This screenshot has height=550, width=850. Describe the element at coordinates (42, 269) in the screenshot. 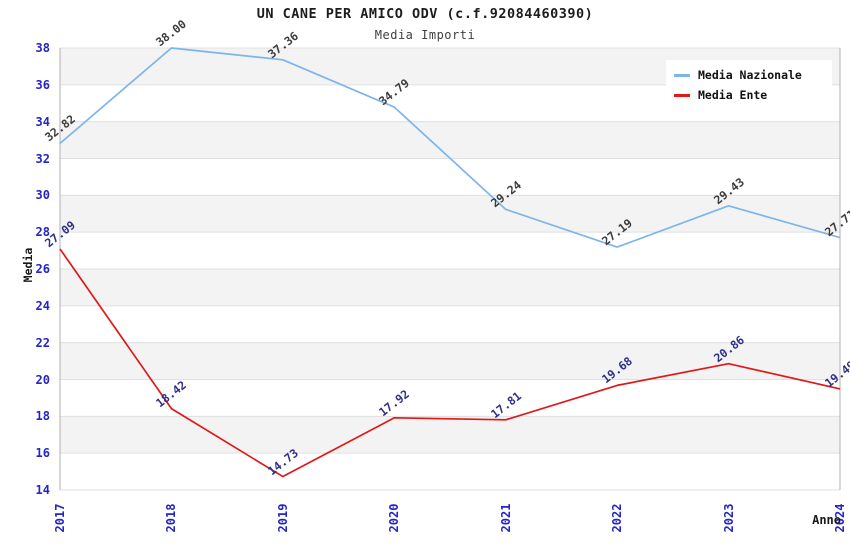

I see `y-tick-label: 26` at that location.